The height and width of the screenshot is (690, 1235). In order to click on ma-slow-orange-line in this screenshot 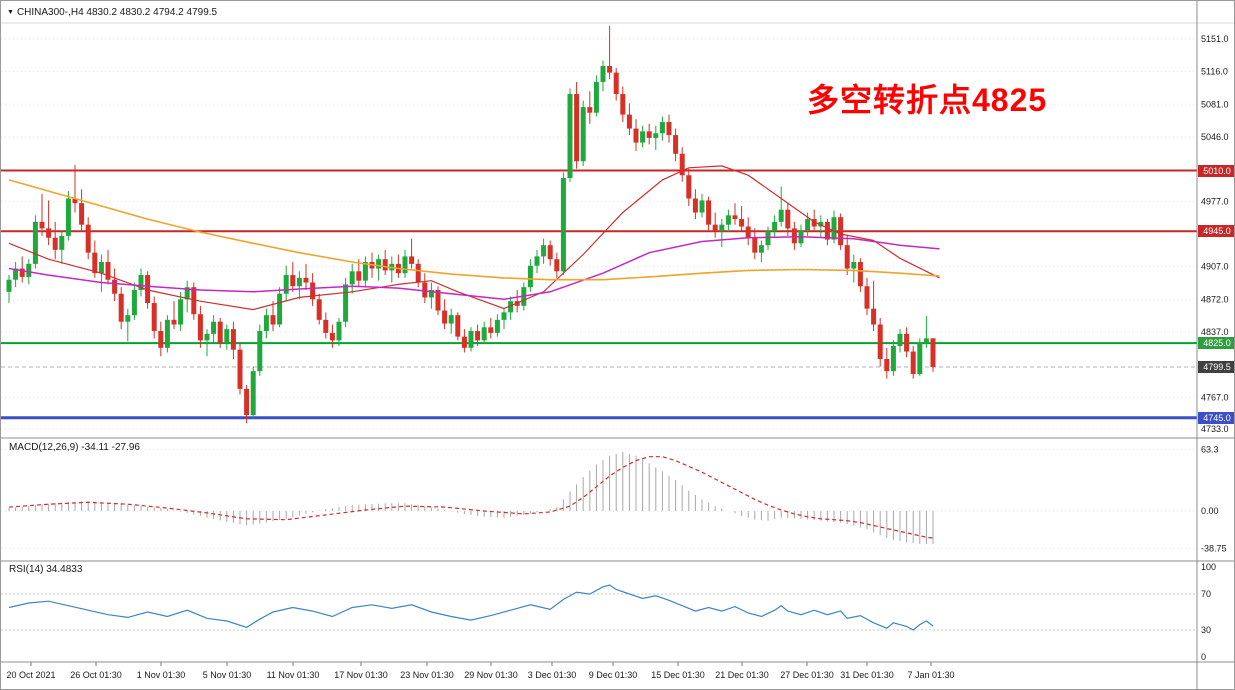, I will do `click(474, 230)`.